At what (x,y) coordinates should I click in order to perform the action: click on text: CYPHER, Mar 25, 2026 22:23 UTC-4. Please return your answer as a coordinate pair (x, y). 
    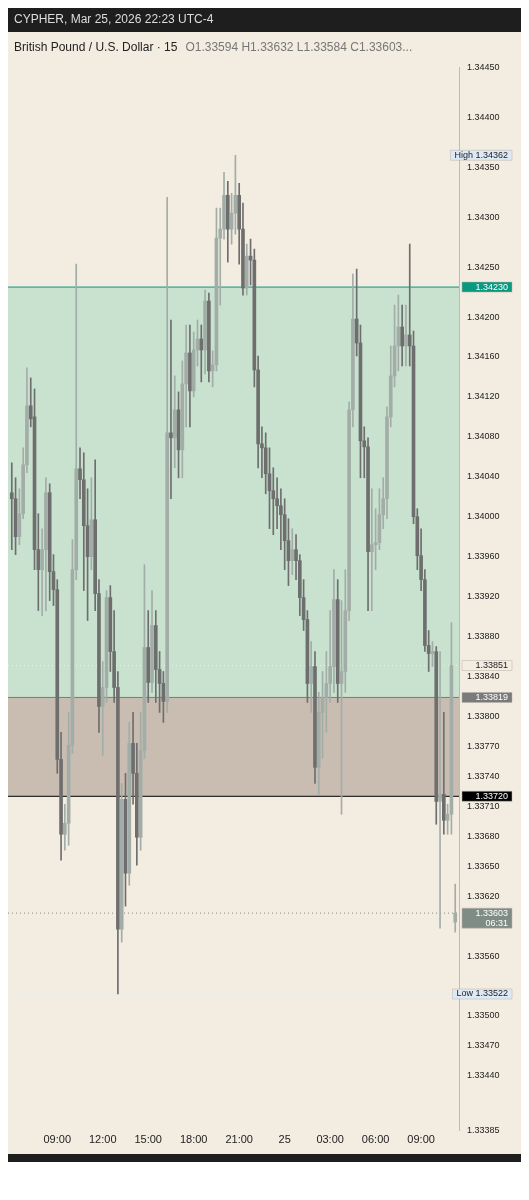
    Looking at the image, I should click on (114, 19).